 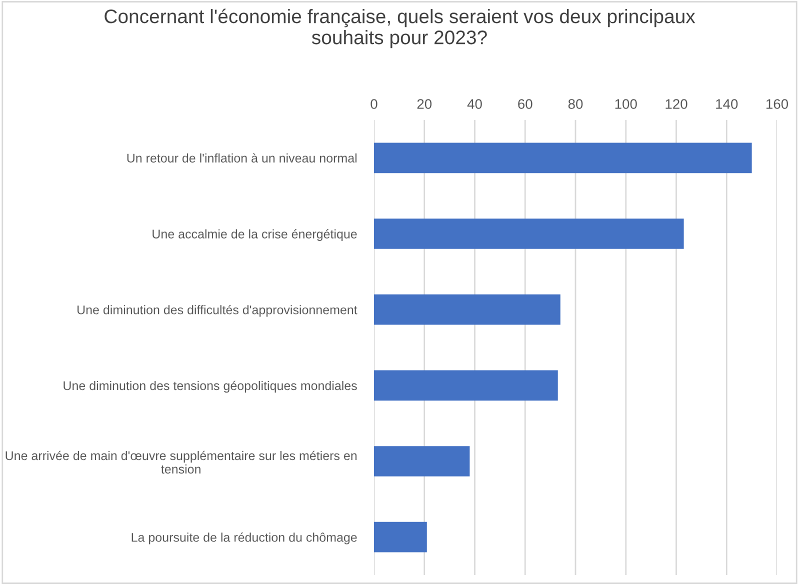 What do you see at coordinates (400, 28) in the screenshot?
I see `chart-title: Concernant l'économie française, quels seraient vos deux principaux souhaits pour 2023?` at bounding box center [400, 28].